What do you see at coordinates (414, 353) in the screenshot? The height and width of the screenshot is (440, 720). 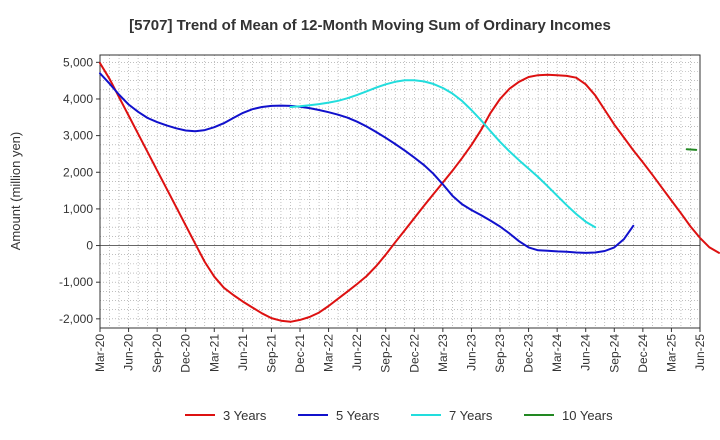 I see `x-tick-label: Dec-22` at bounding box center [414, 353].